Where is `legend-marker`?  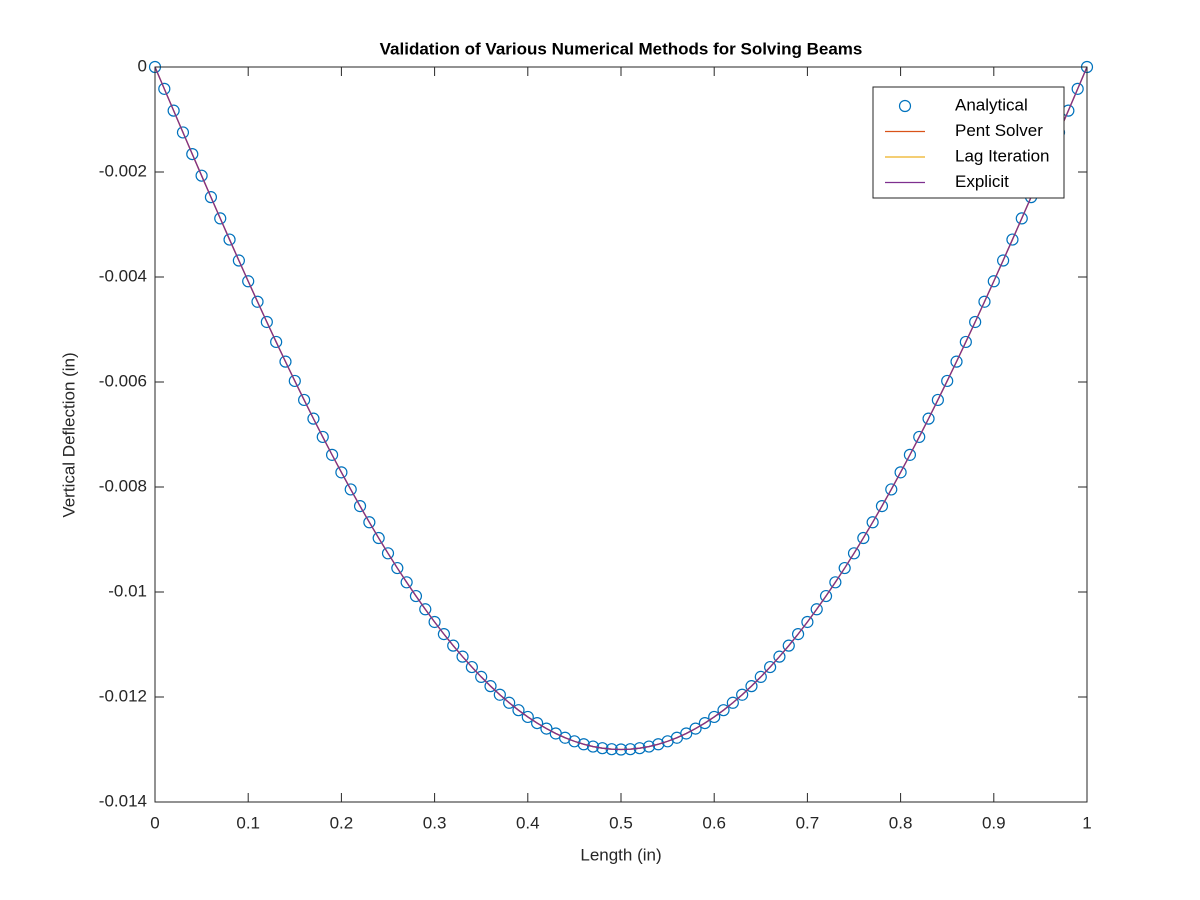
legend-marker is located at coordinates (905, 106).